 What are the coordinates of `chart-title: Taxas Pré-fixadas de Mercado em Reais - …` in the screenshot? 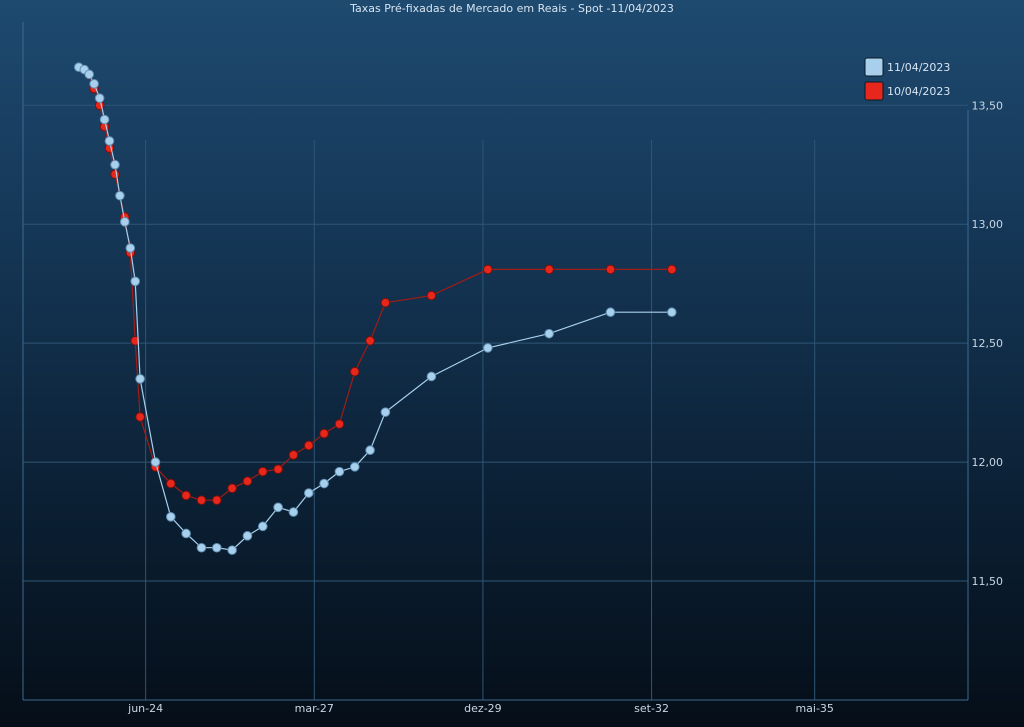 It's located at (511, 8).